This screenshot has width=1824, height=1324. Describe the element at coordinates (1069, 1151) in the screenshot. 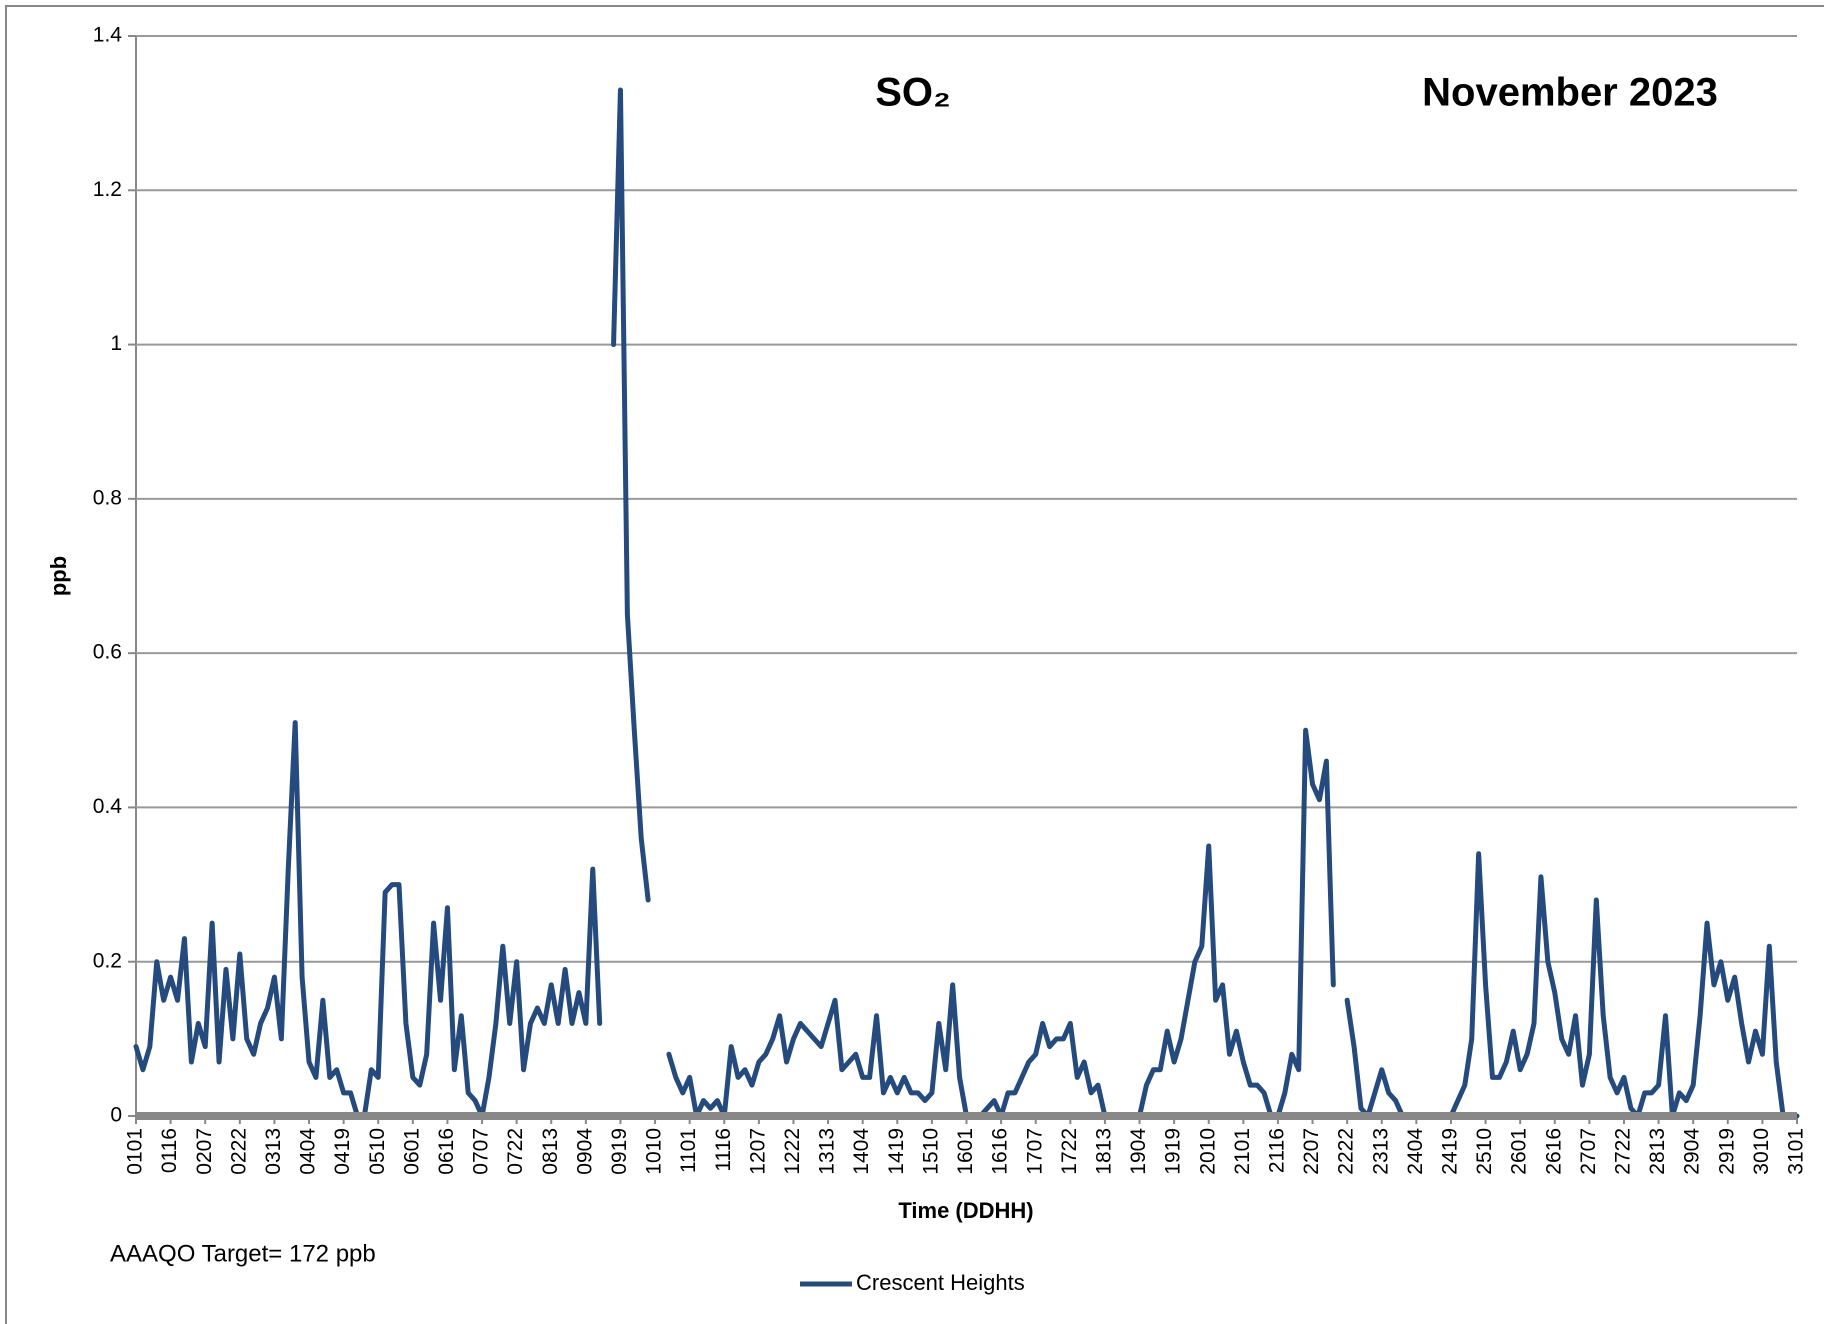

I see `x-tick-label: 1722` at that location.